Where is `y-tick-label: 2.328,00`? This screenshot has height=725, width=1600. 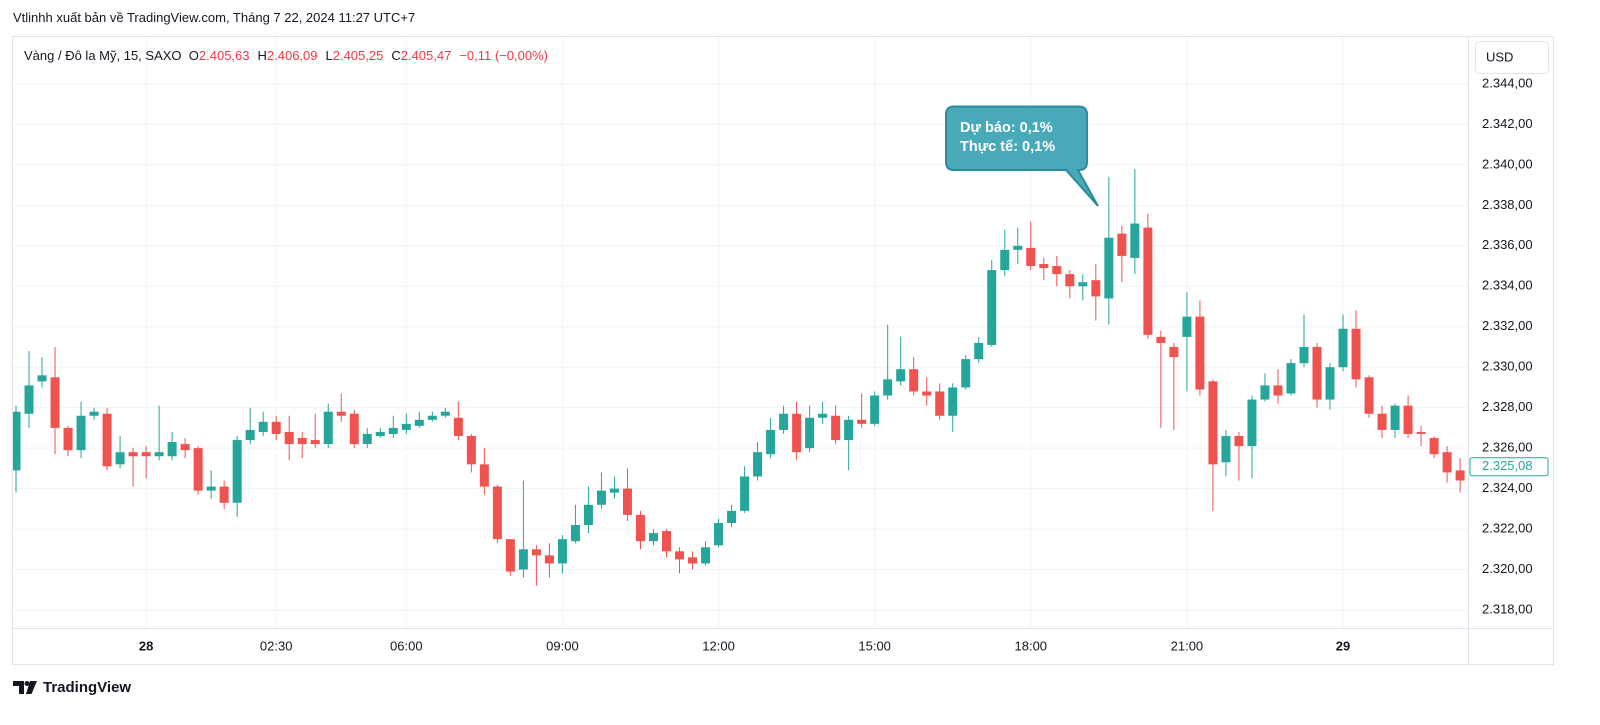
y-tick-label: 2.328,00 is located at coordinates (1507, 406).